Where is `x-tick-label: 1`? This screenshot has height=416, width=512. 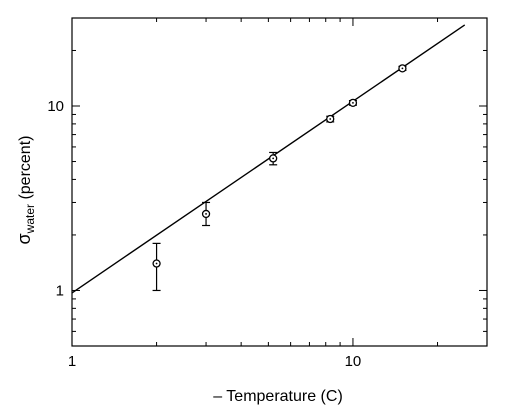
x-tick-label: 1 is located at coordinates (72, 361).